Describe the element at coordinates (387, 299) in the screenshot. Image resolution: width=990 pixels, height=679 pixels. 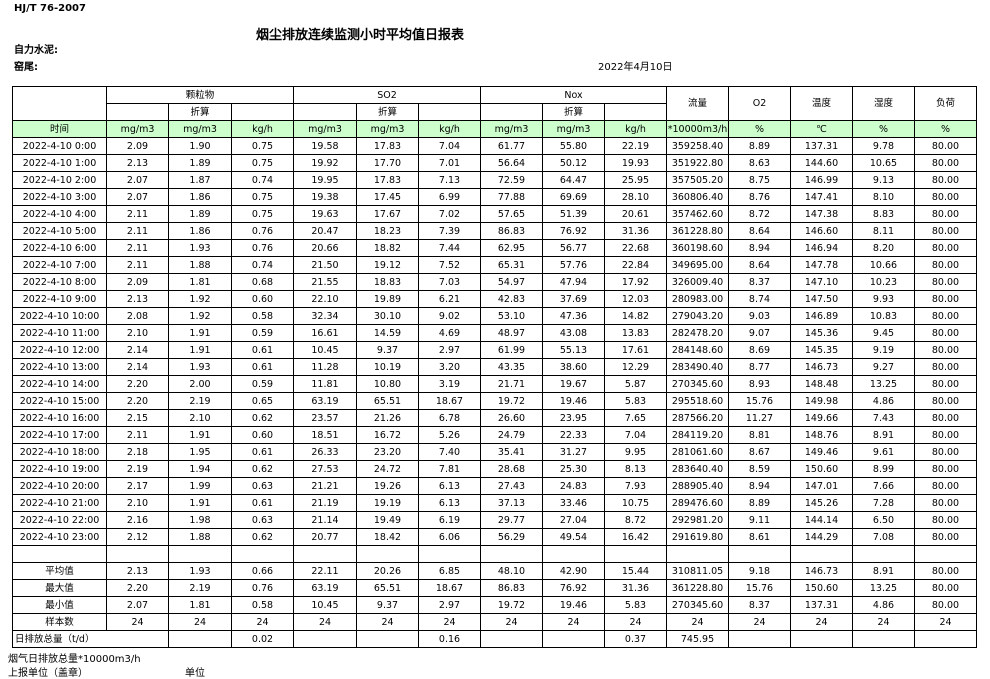
I see `value-cell: 19.89` at that location.